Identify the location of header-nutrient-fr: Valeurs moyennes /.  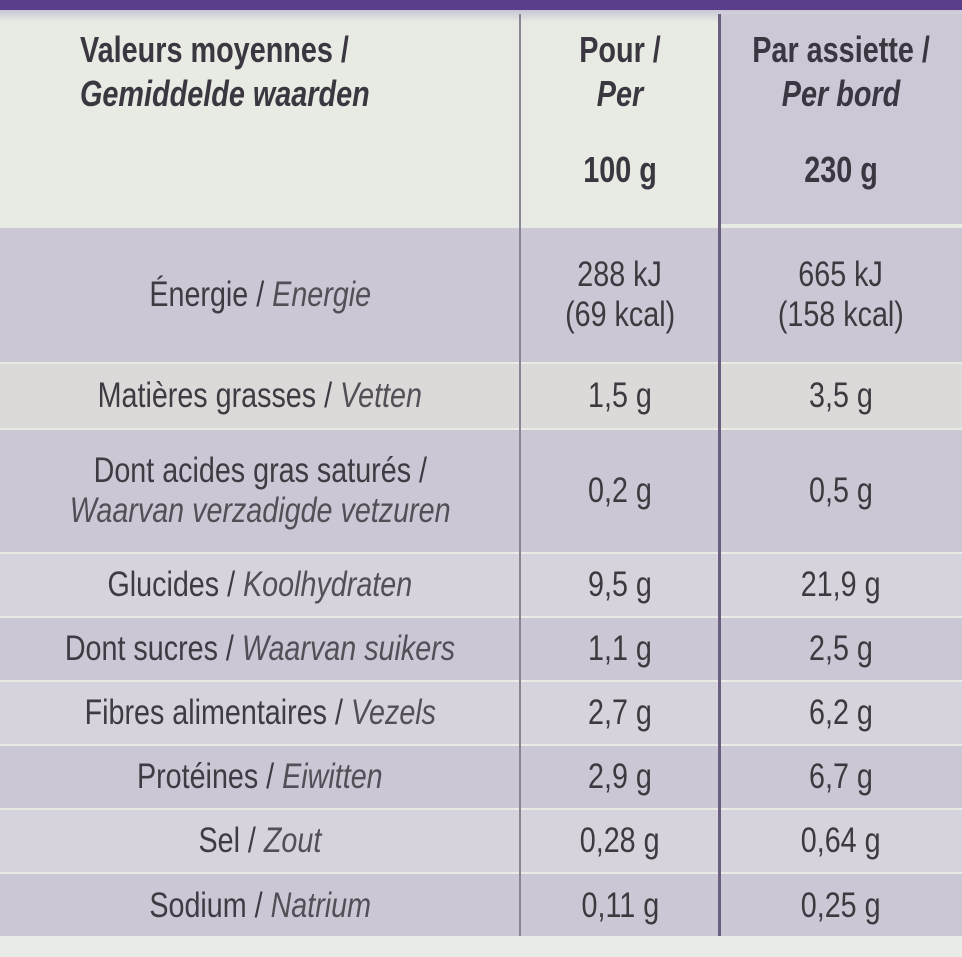
(214, 49).